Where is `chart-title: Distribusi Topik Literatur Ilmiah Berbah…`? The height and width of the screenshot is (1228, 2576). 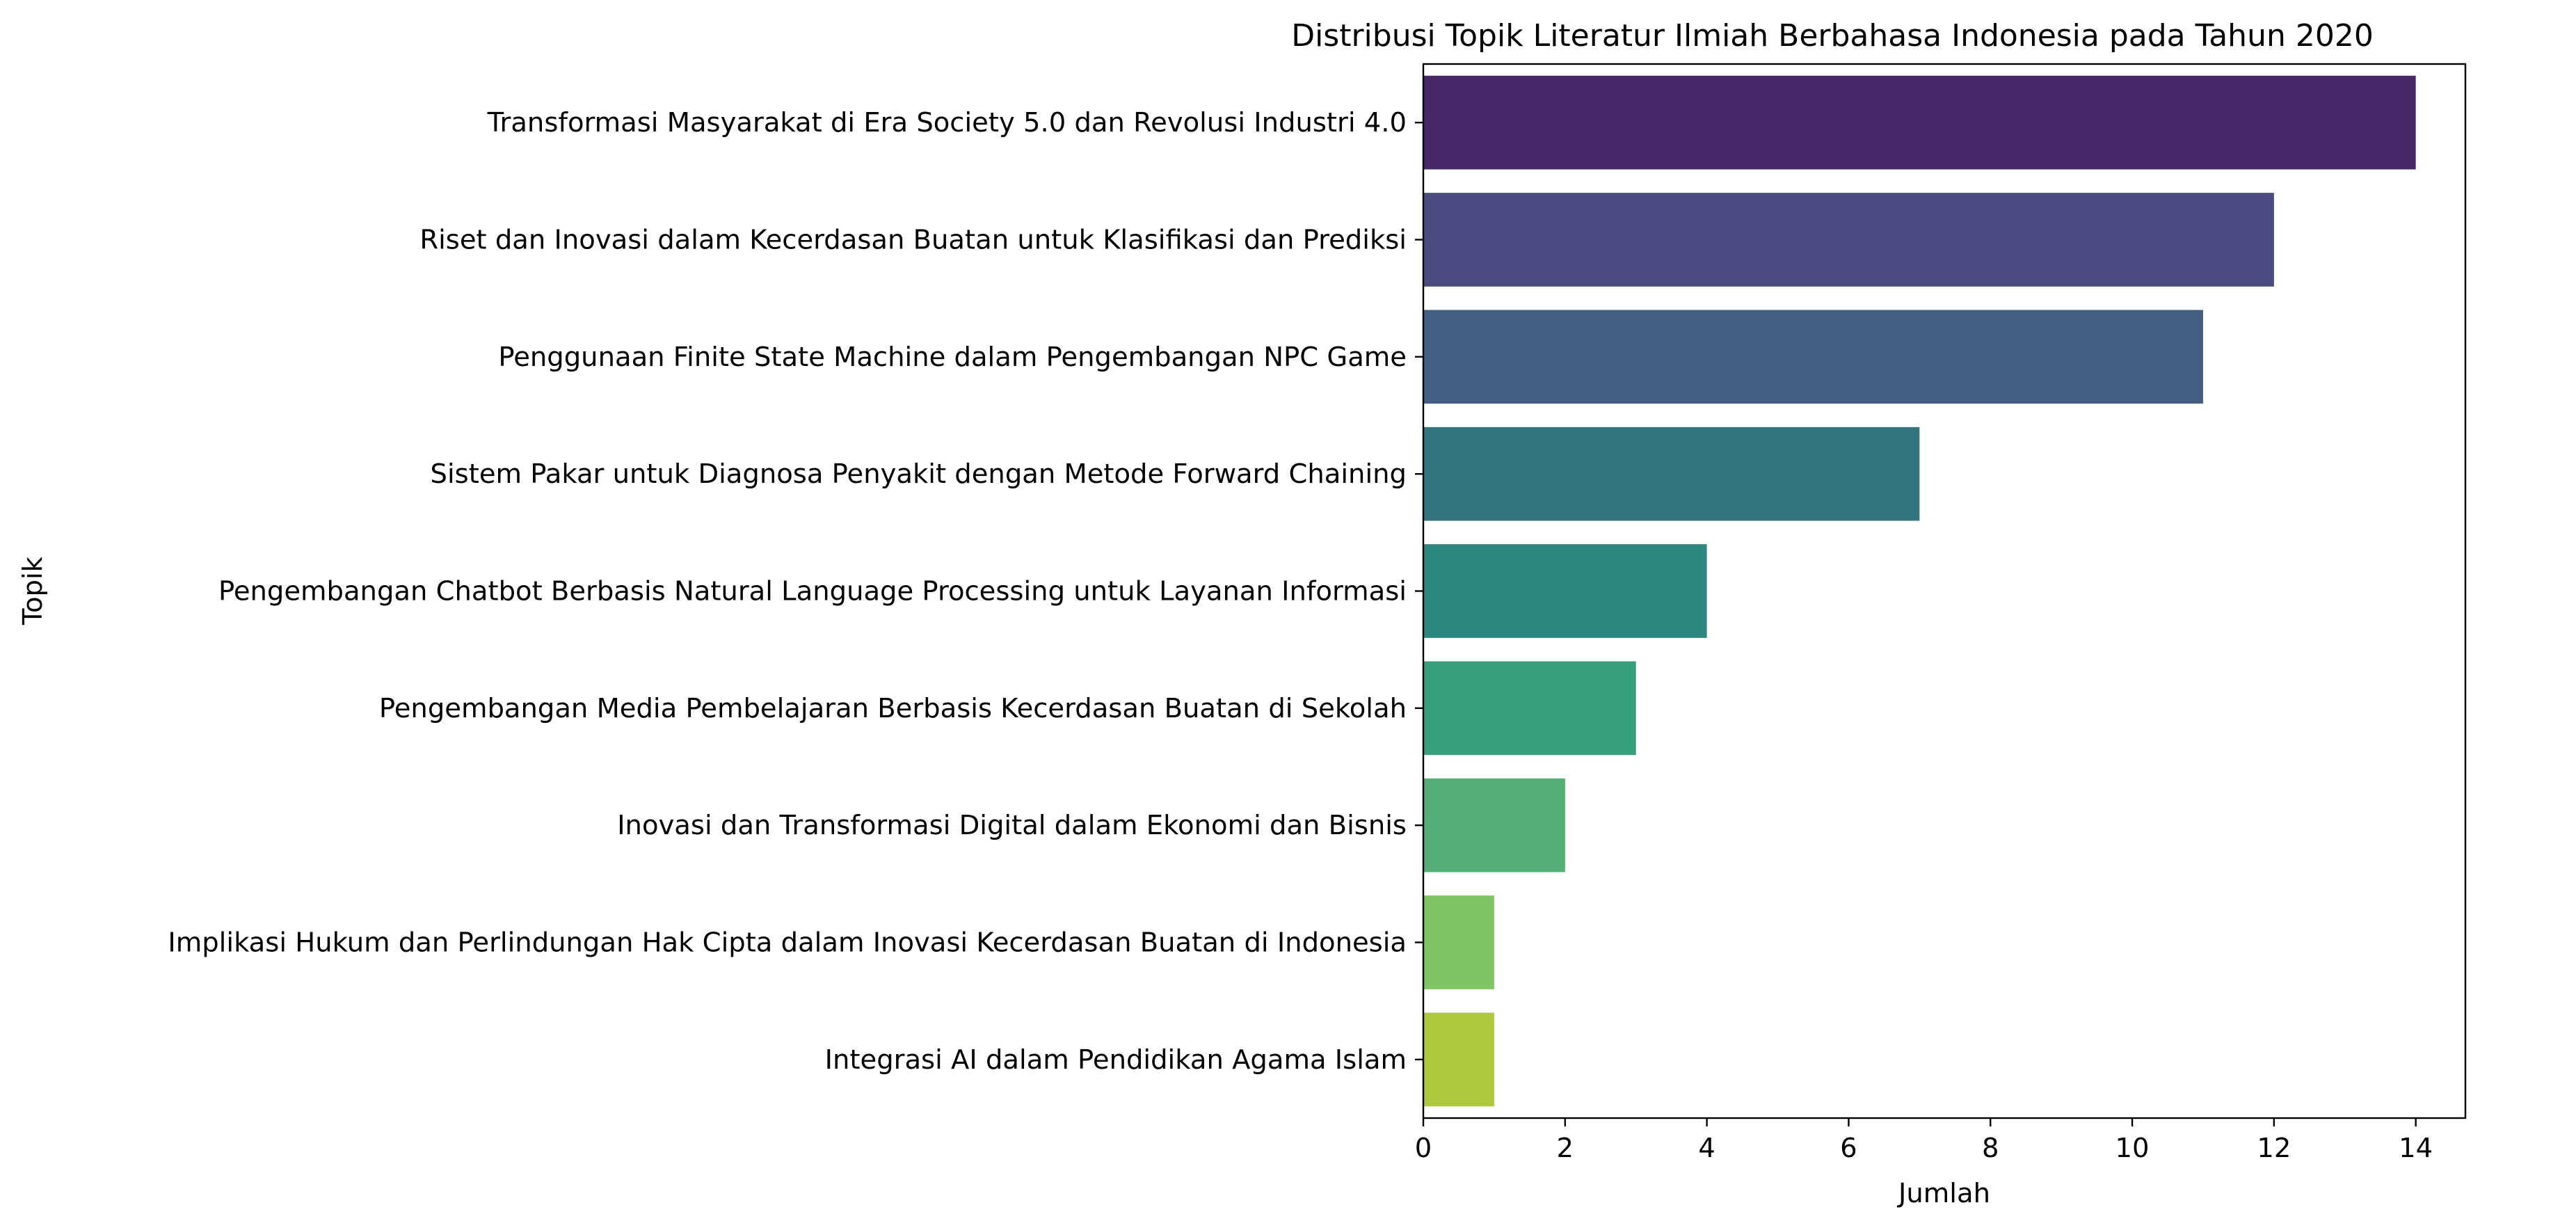 chart-title: Distribusi Topik Literatur Ilmiah Berbah… is located at coordinates (1832, 36).